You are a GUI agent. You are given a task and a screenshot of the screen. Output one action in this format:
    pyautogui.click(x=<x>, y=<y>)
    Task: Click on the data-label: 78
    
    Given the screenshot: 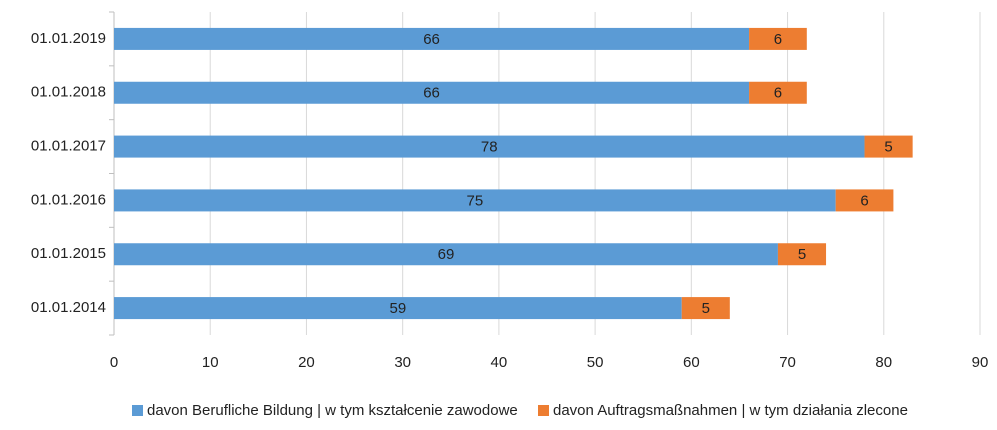 What is the action you would take?
    pyautogui.click(x=489, y=147)
    